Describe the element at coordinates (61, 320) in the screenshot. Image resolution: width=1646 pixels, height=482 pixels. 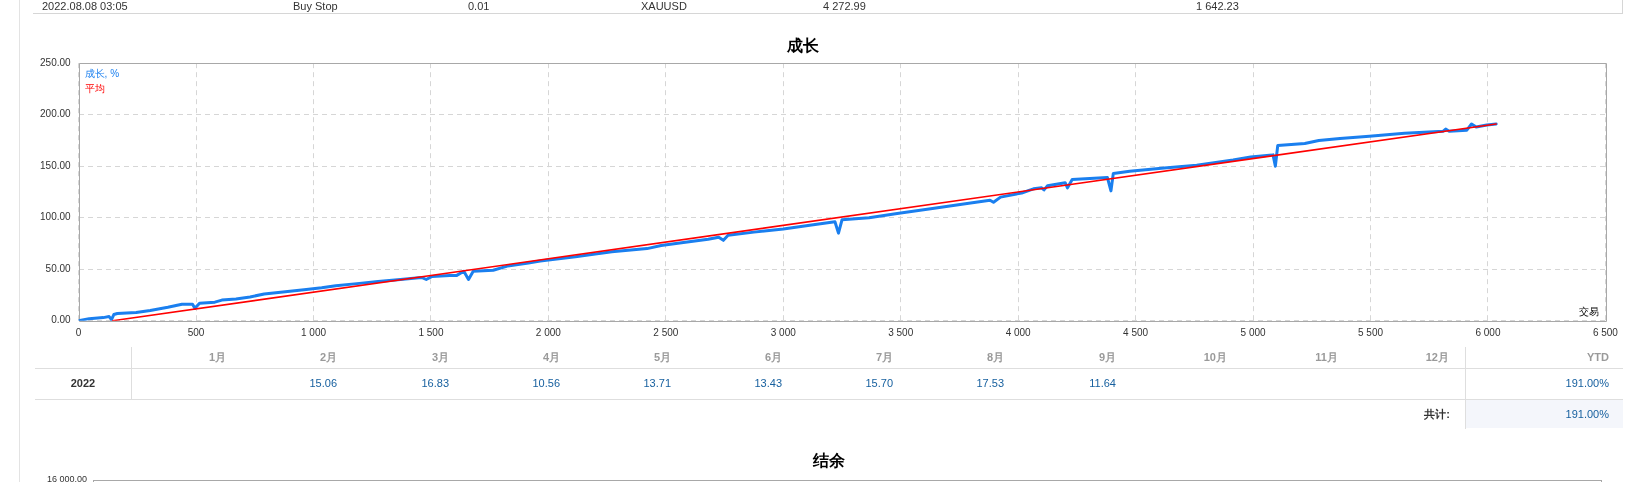
I see `y-tick-label: 0.00` at that location.